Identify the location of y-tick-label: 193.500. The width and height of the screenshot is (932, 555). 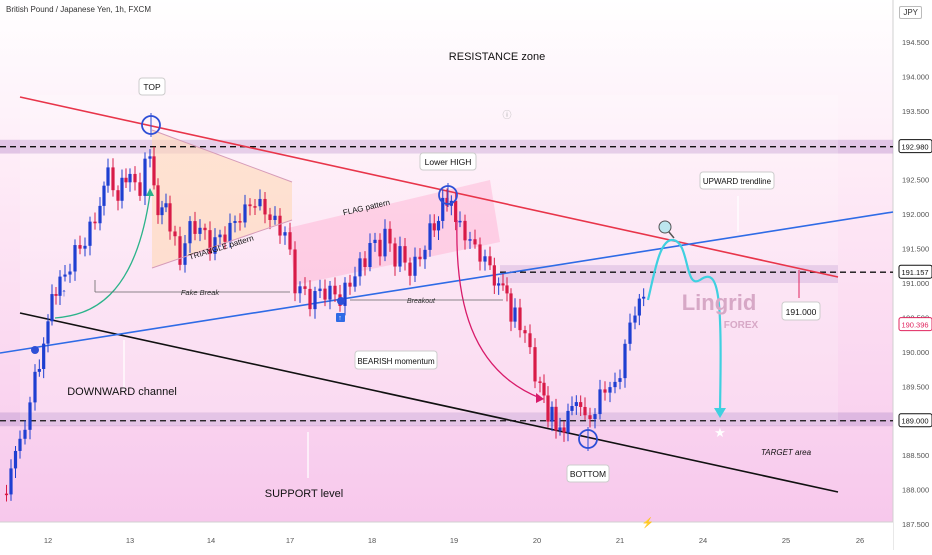
(915, 111).